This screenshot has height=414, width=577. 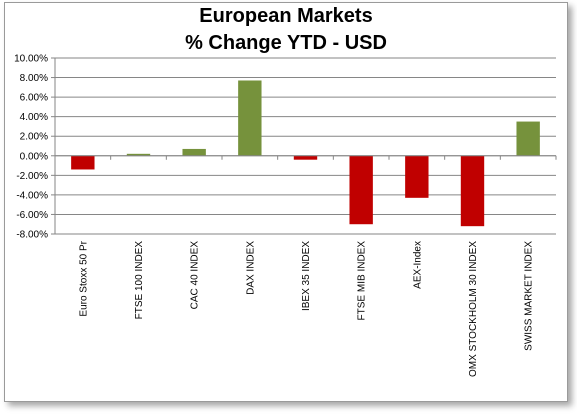 I want to click on x-tick-label: CAC 40 INDEX, so click(x=195, y=275).